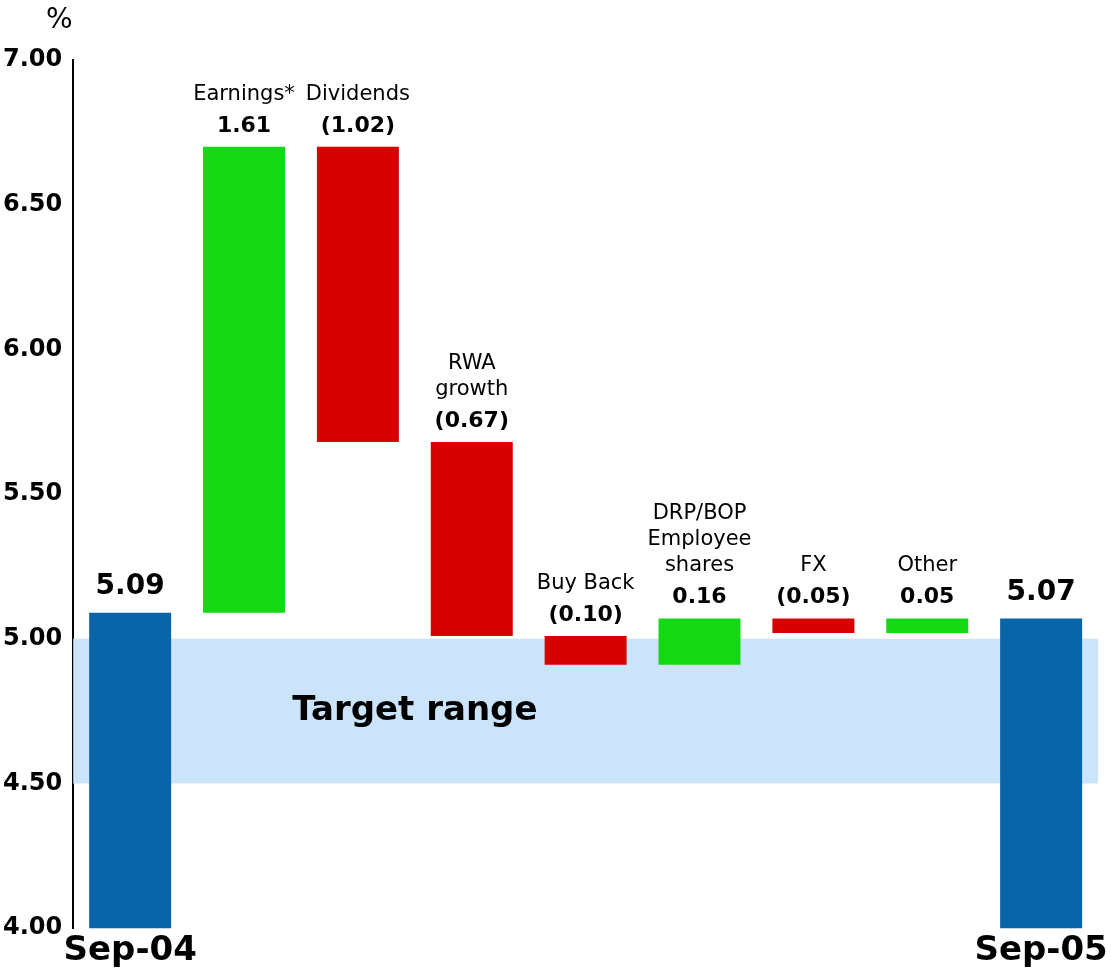  Describe the element at coordinates (130, 948) in the screenshot. I see `x-tick-label: Sep-04` at that location.